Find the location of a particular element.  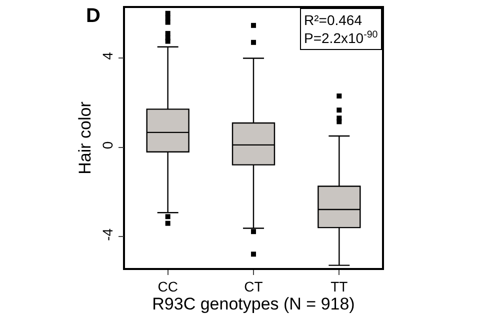

y-tick-label: 4 is located at coordinates (108, 56).